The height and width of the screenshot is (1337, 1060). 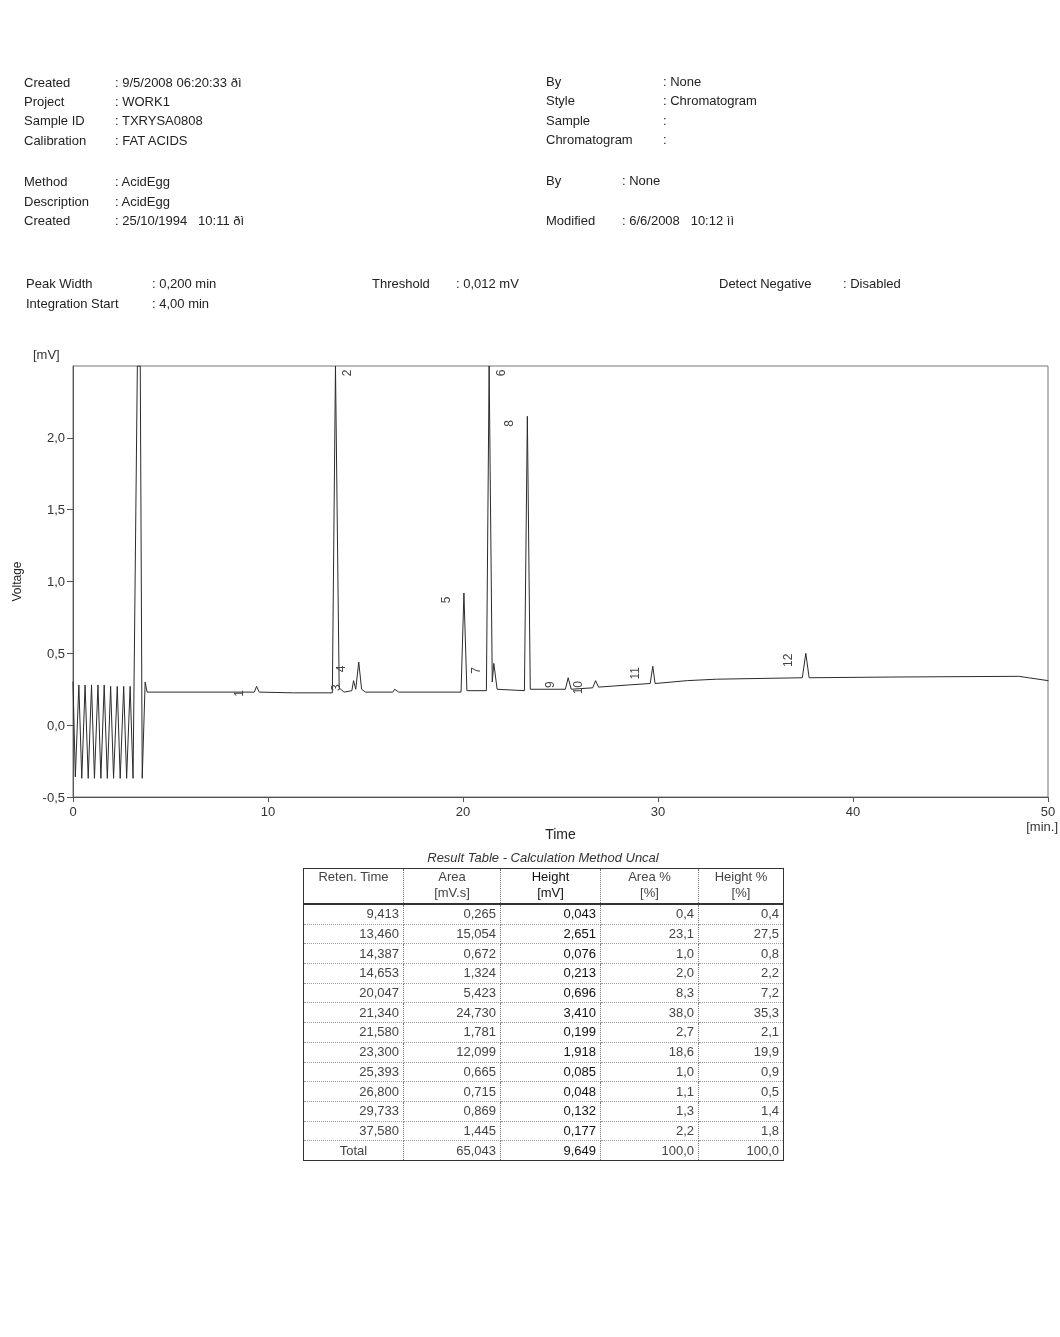 I want to click on annotation: 7, so click(x=475, y=670).